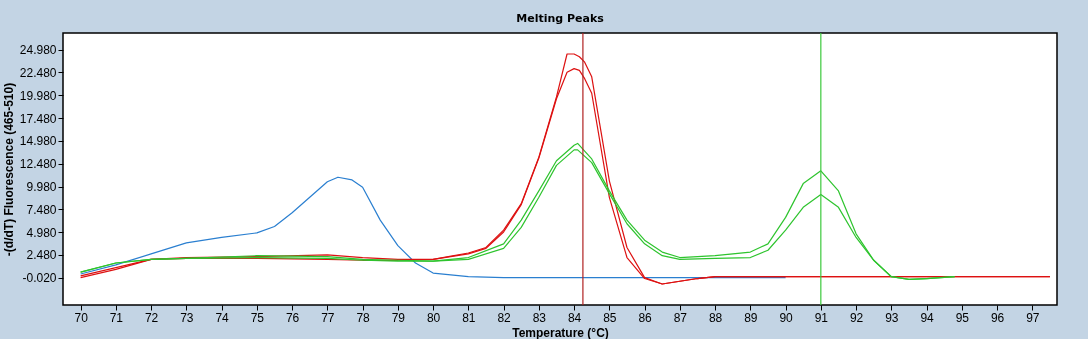 The image size is (1088, 339). Describe the element at coordinates (610, 317) in the screenshot. I see `x-tick-label: 85` at that location.